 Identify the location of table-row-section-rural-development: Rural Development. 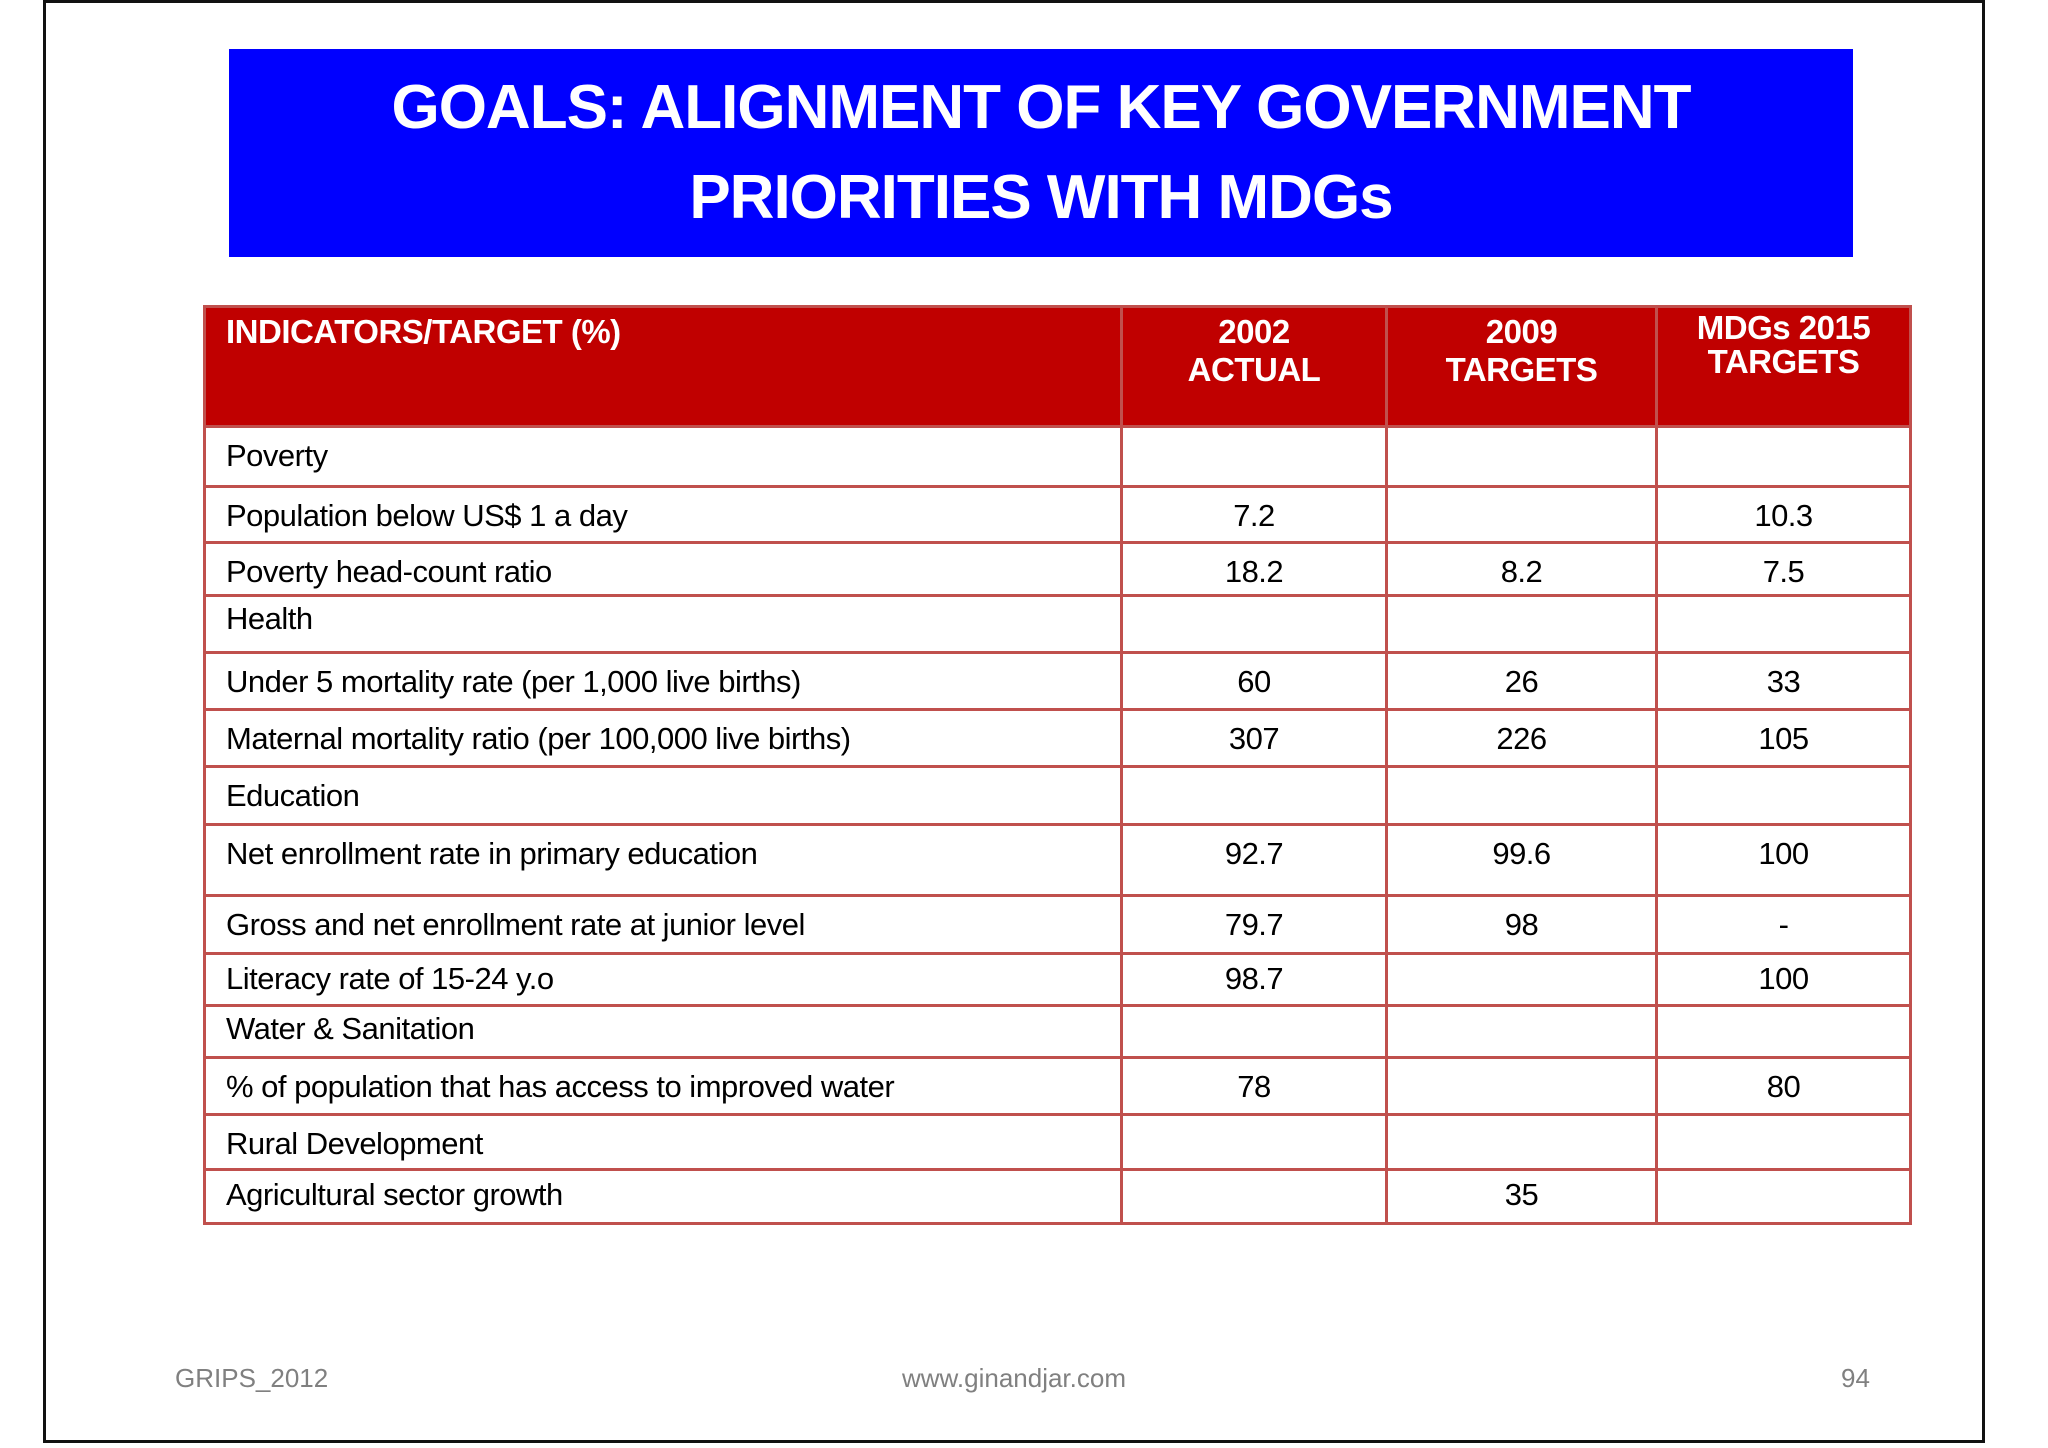
(1057, 1142).